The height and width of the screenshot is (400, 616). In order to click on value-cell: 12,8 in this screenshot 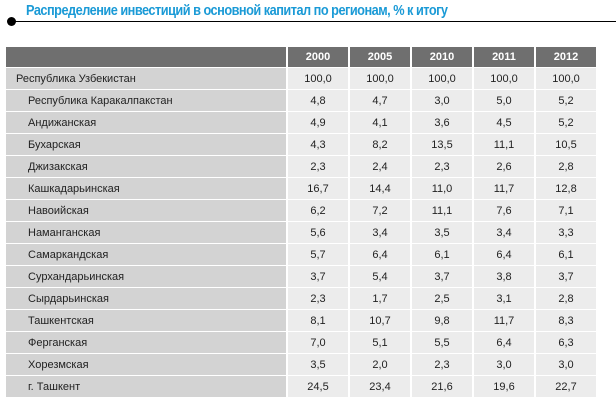, I will do `click(566, 188)`.